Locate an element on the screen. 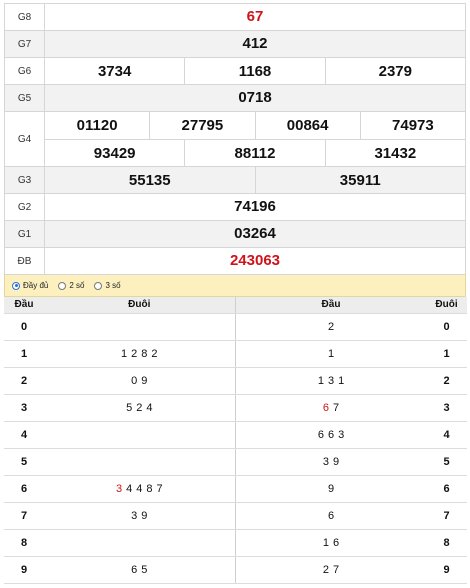  loto-head-digit: 4 is located at coordinates (24, 435).